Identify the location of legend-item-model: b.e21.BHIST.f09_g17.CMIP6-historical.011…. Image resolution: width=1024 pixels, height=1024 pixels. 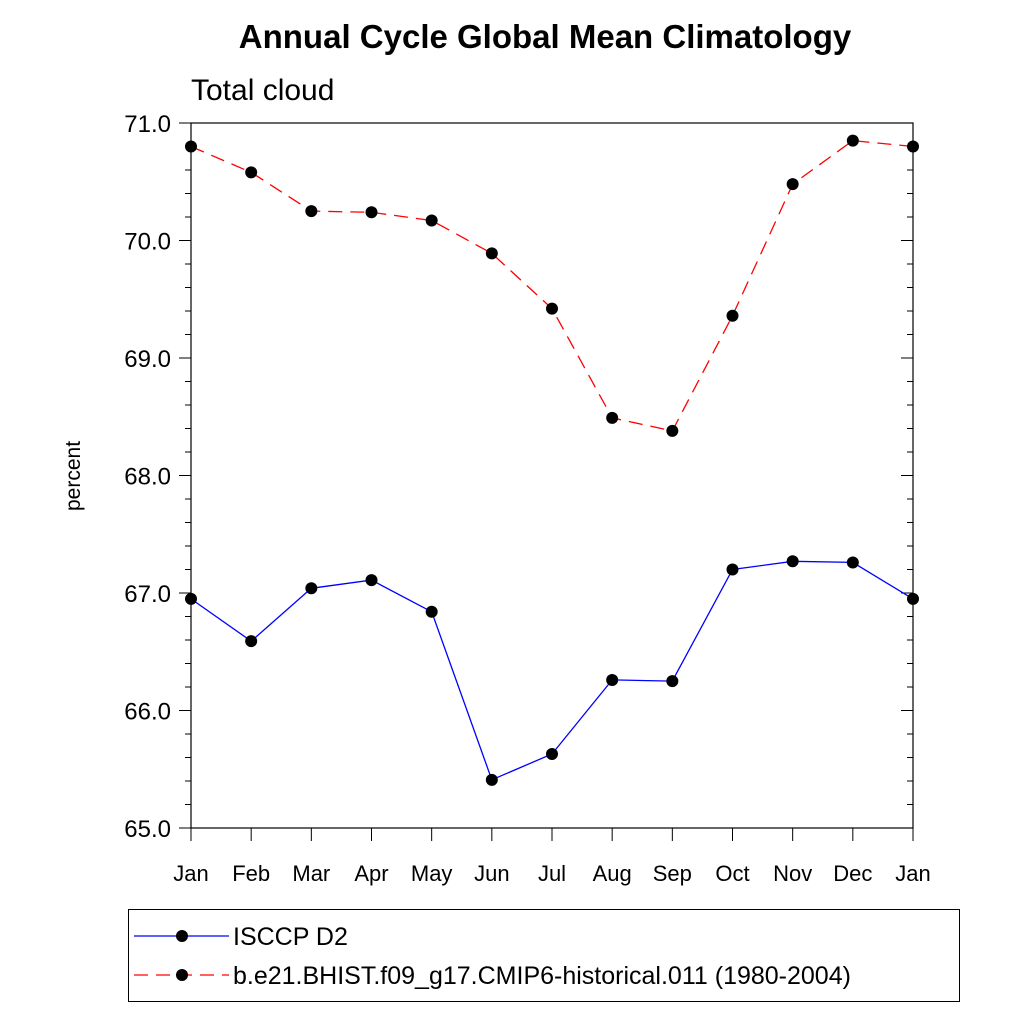
(544, 976).